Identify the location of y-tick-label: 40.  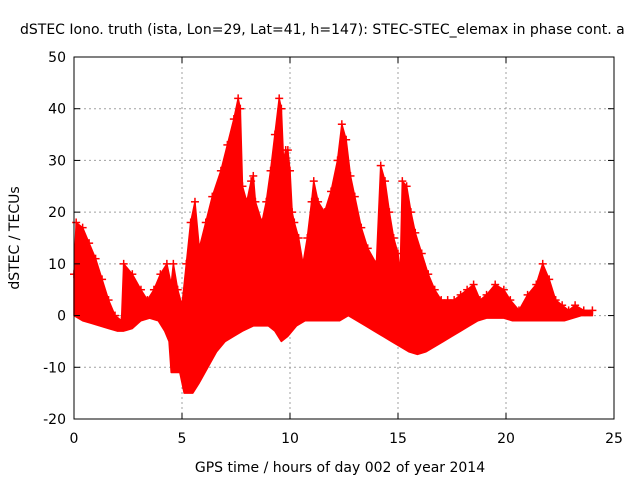
(57, 110).